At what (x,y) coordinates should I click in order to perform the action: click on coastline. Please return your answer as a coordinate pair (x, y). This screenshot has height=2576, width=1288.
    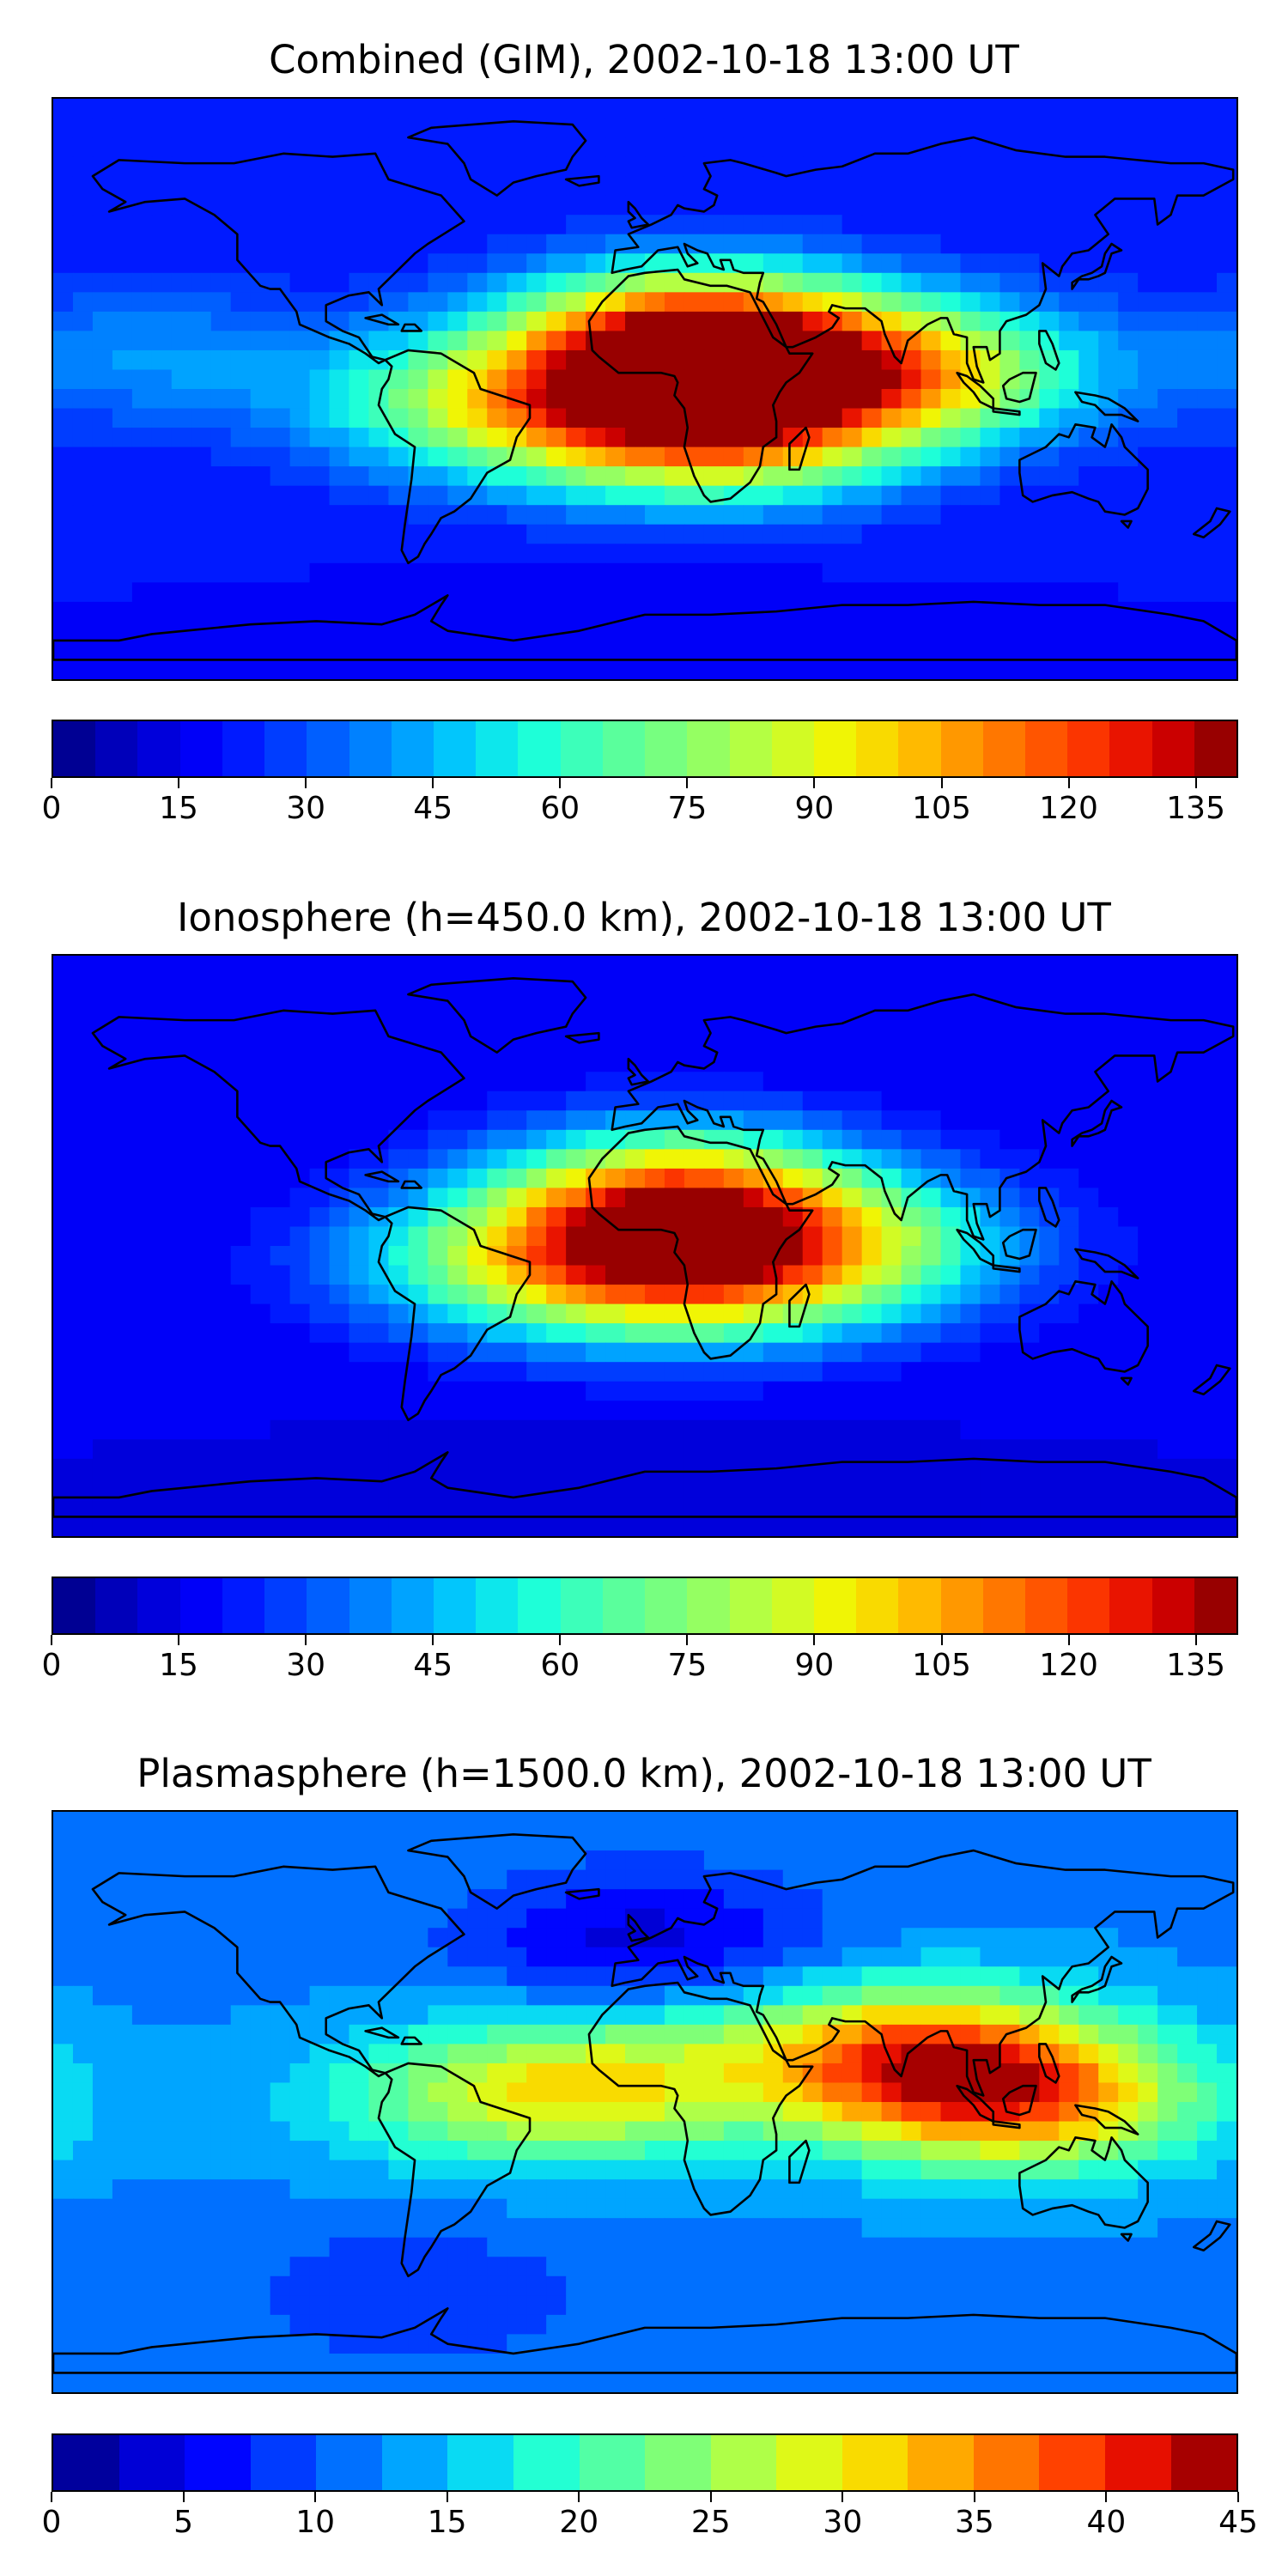
    Looking at the image, I should click on (1049, 1207).